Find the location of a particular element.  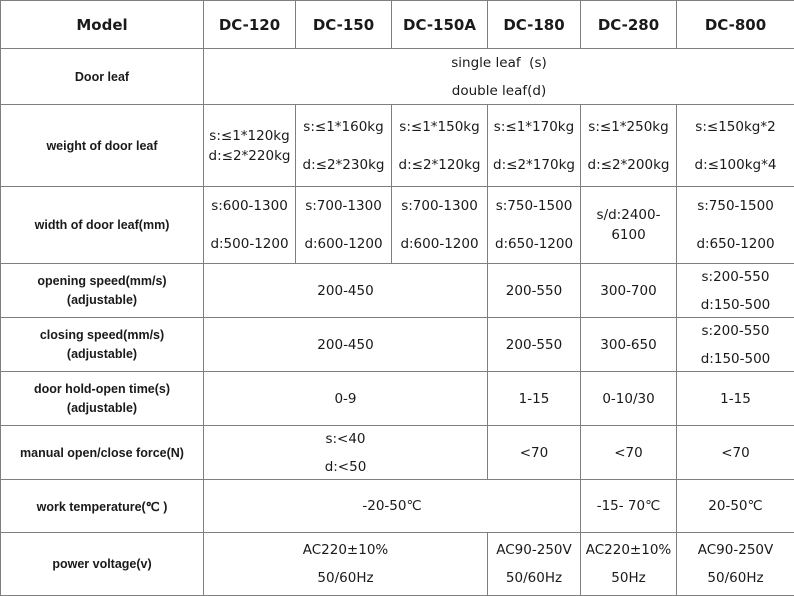

cell-weight-dc150: s:≤1*160kg d:≤2*230kg is located at coordinates (343, 145).